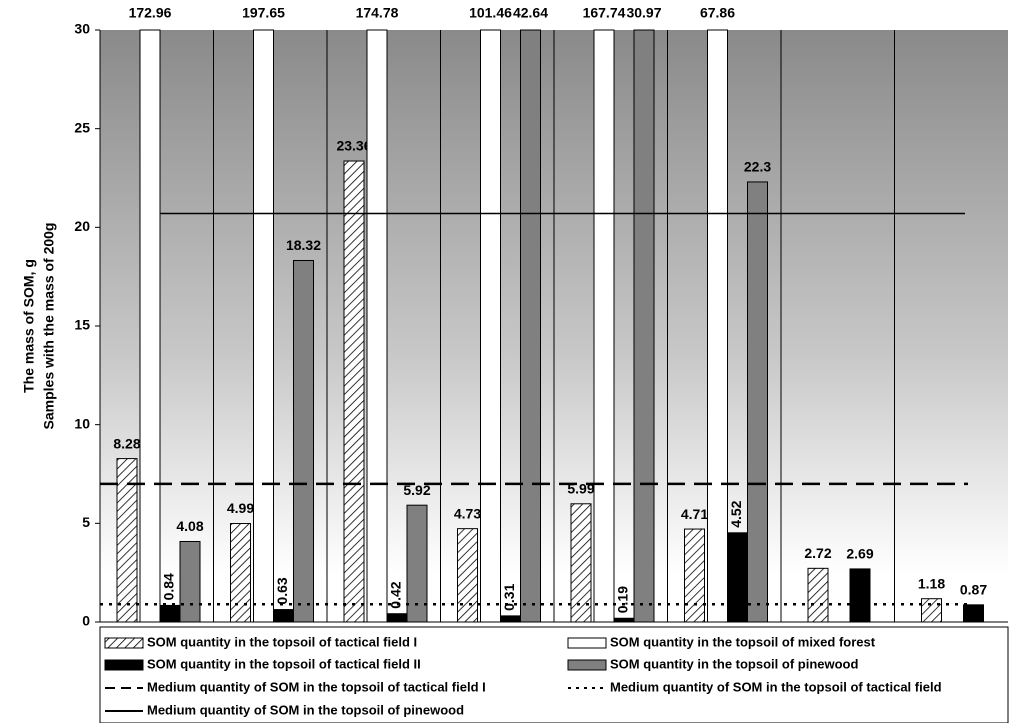 The width and height of the screenshot is (1013, 723). Describe the element at coordinates (490, 13) in the screenshot. I see `value-label: 101.46` at that location.